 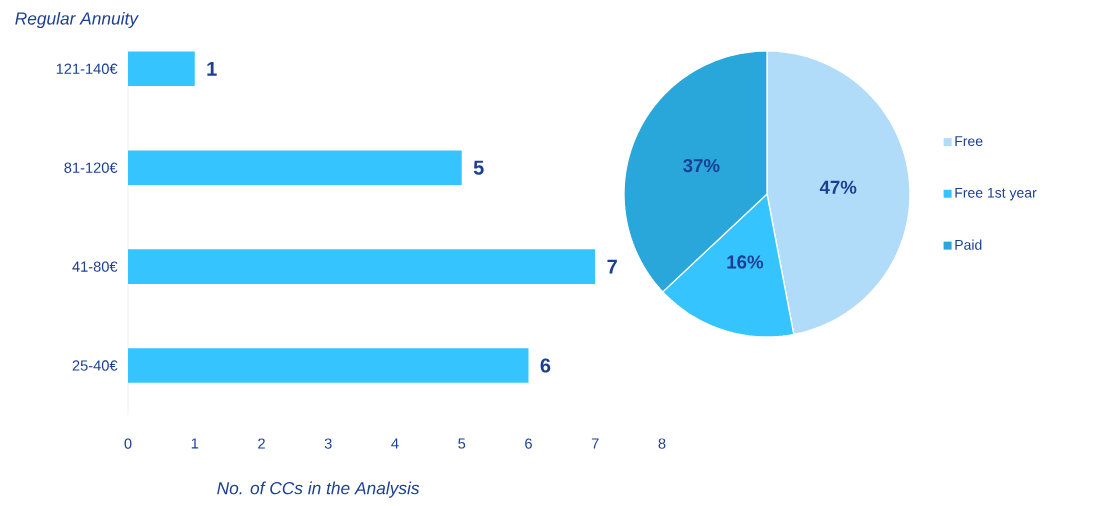 What do you see at coordinates (595, 443) in the screenshot?
I see `x-tick-label: 7` at bounding box center [595, 443].